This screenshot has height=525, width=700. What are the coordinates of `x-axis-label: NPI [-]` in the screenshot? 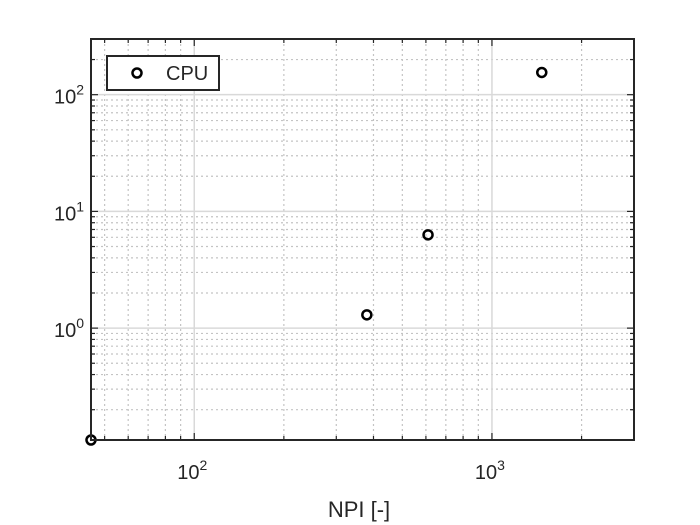 It's located at (359, 509).